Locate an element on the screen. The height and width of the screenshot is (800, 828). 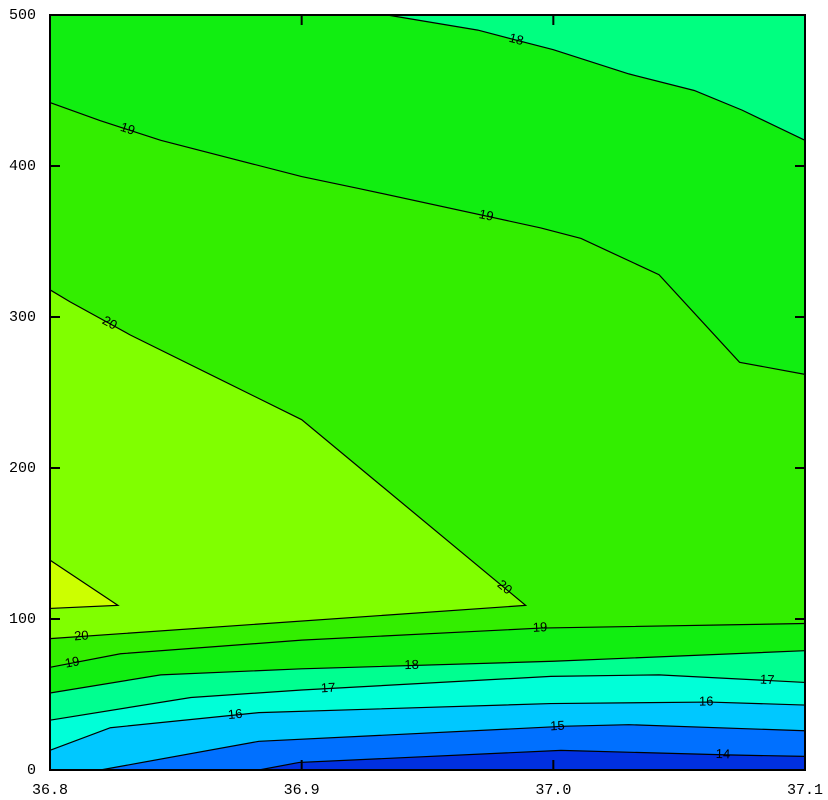
y-tick-label: 500 is located at coordinates (22, 15).